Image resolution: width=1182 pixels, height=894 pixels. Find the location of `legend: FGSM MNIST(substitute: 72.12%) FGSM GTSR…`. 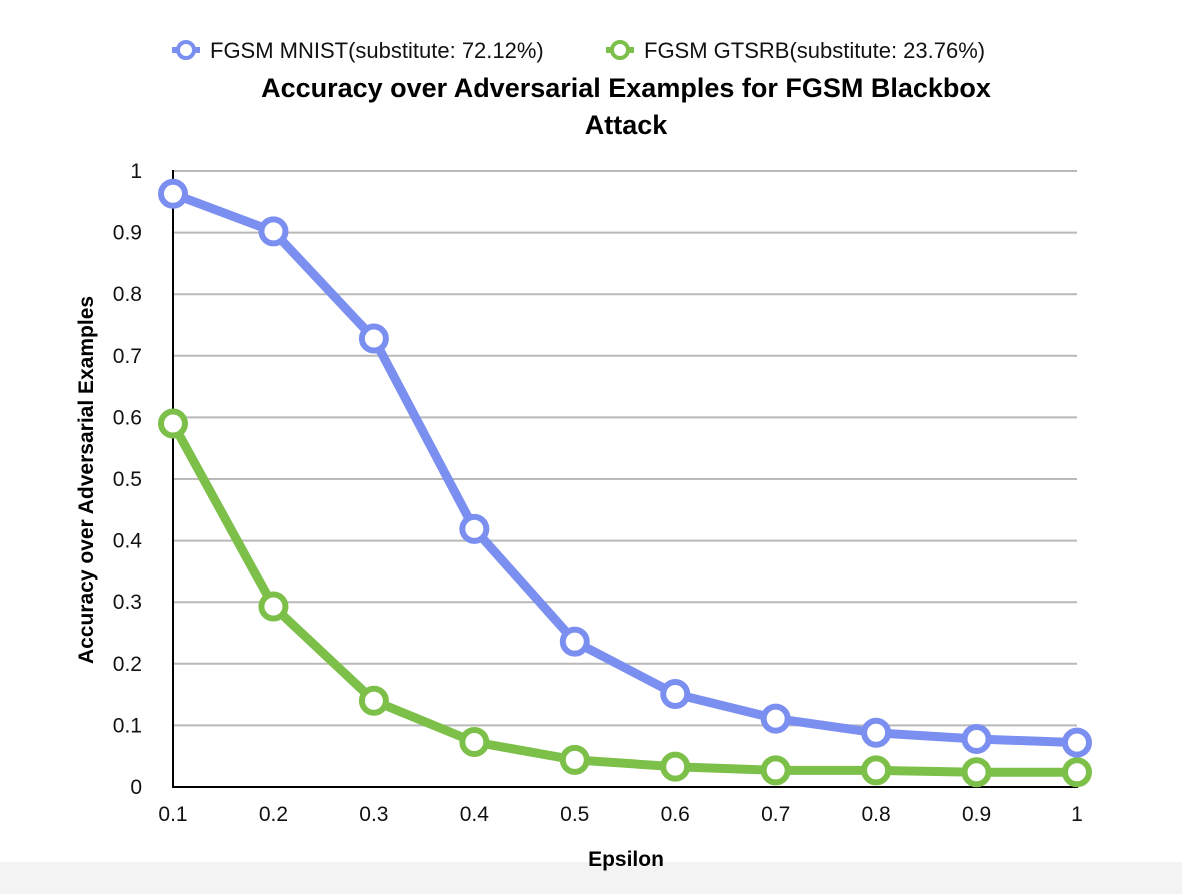

legend: FGSM MNIST(substitute: 72.12%) FGSM GTSR… is located at coordinates (578, 50).